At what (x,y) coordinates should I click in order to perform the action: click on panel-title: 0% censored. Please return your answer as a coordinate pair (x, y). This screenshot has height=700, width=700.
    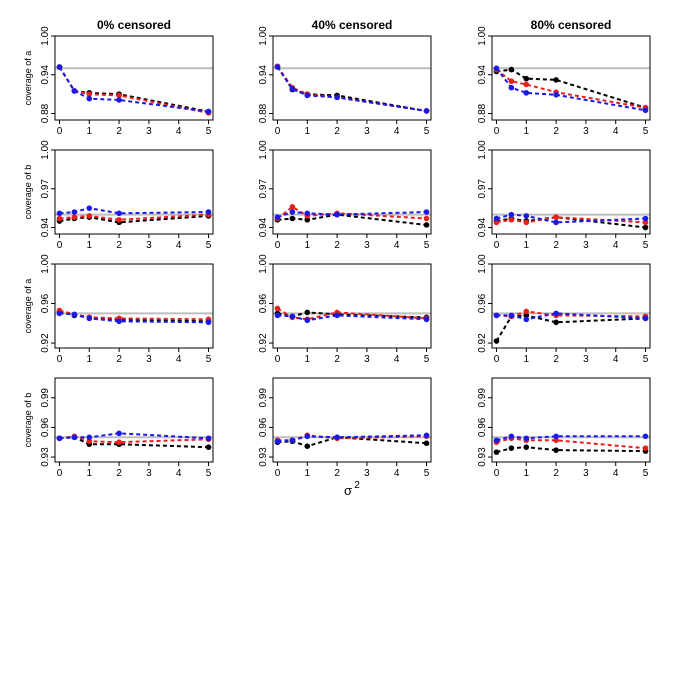
    Looking at the image, I should click on (134, 25).